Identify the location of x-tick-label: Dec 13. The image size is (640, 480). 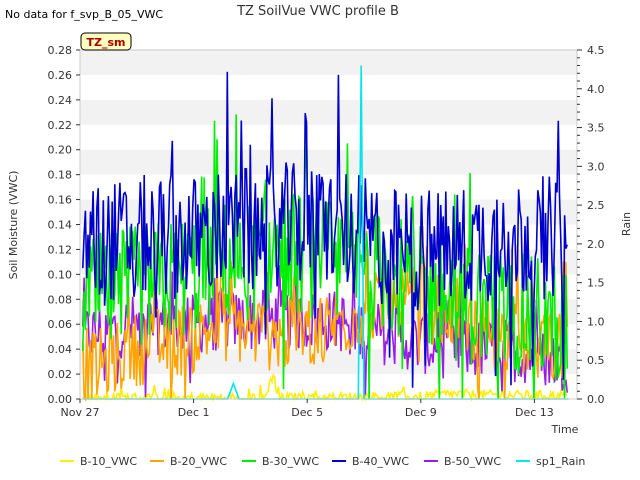
(534, 412).